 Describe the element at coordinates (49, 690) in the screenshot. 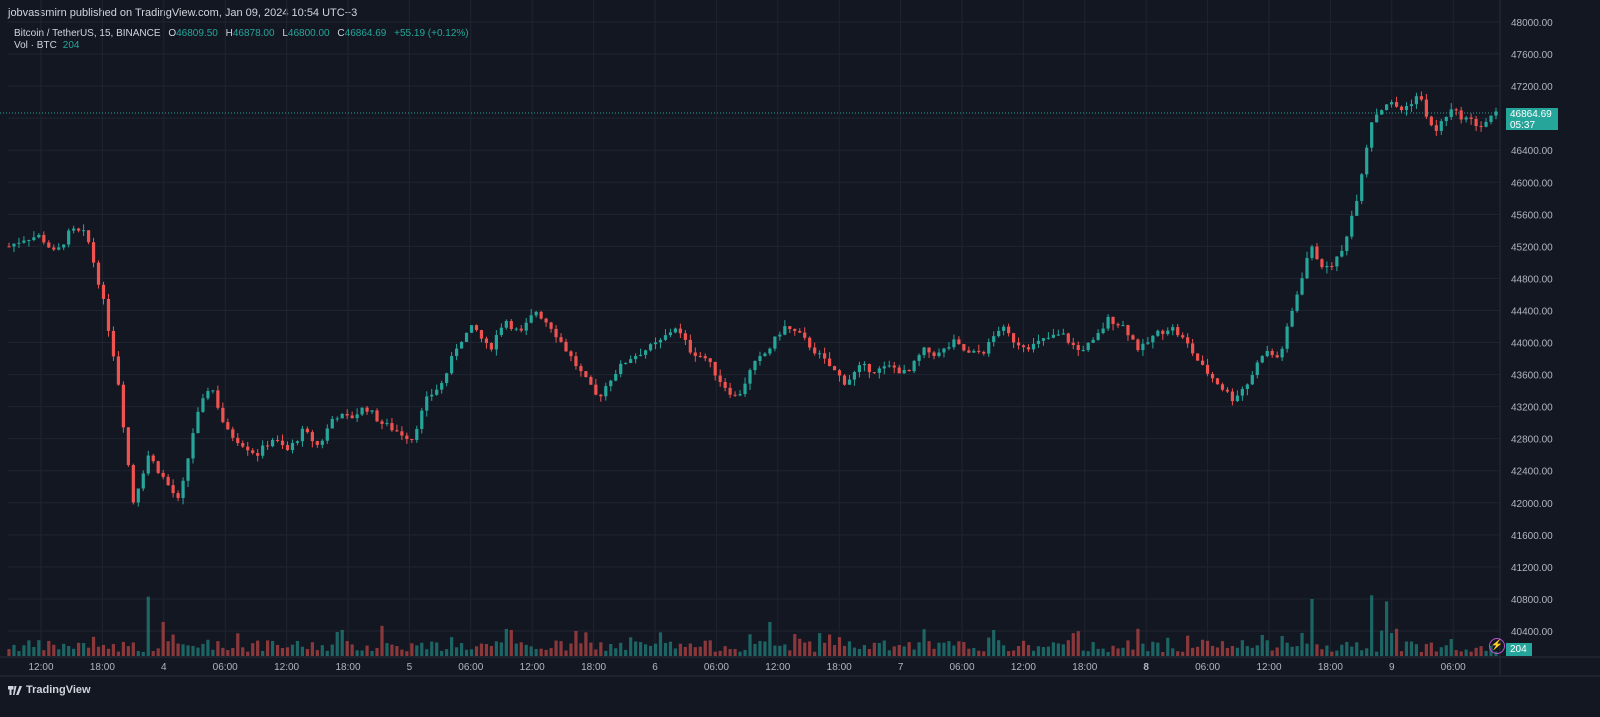

I see `tradingview-footer: TradingView` at that location.